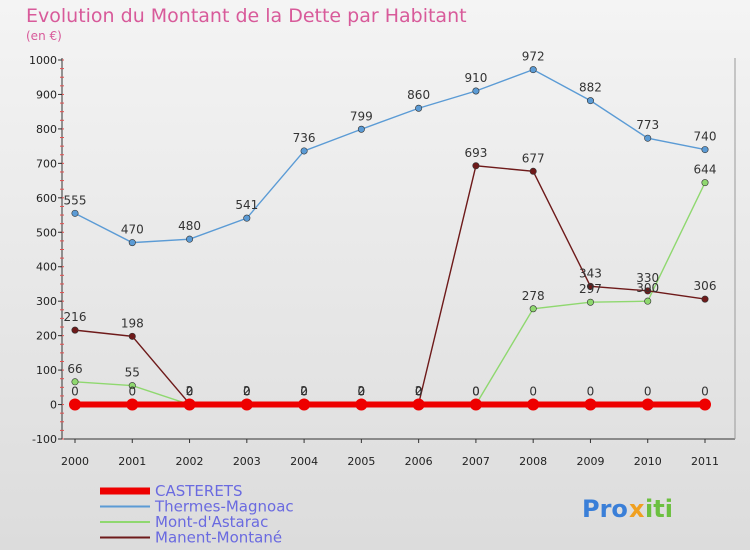  What do you see at coordinates (418, 95) in the screenshot?
I see `data-label: 860` at bounding box center [418, 95].